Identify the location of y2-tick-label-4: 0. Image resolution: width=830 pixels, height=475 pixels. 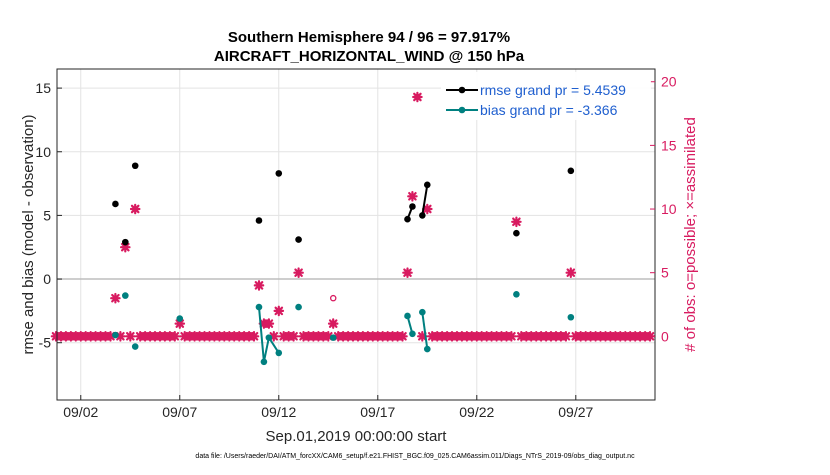
(665, 336).